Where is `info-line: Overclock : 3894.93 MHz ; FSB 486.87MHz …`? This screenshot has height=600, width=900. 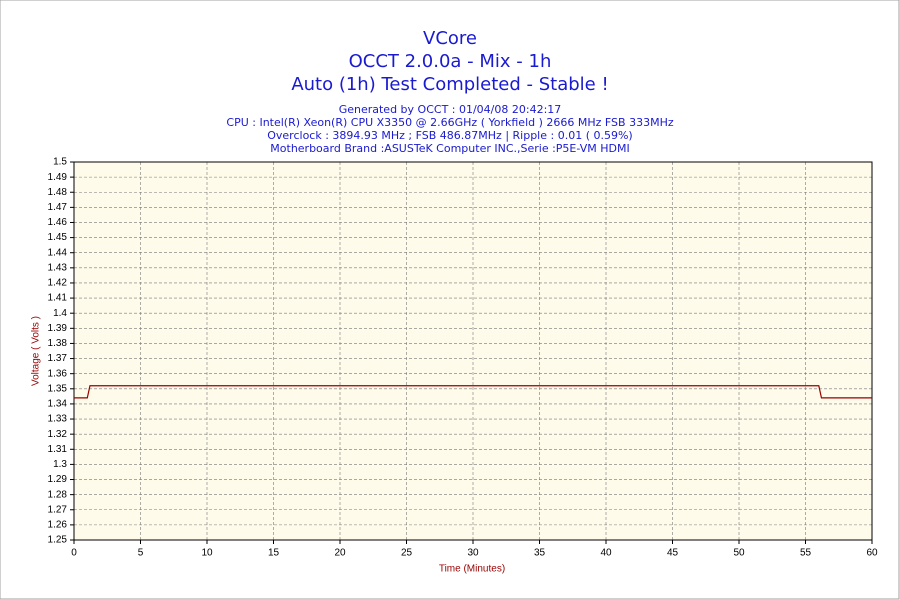
info-line: Overclock : 3894.93 MHz ; FSB 486.87MHz … is located at coordinates (449, 135).